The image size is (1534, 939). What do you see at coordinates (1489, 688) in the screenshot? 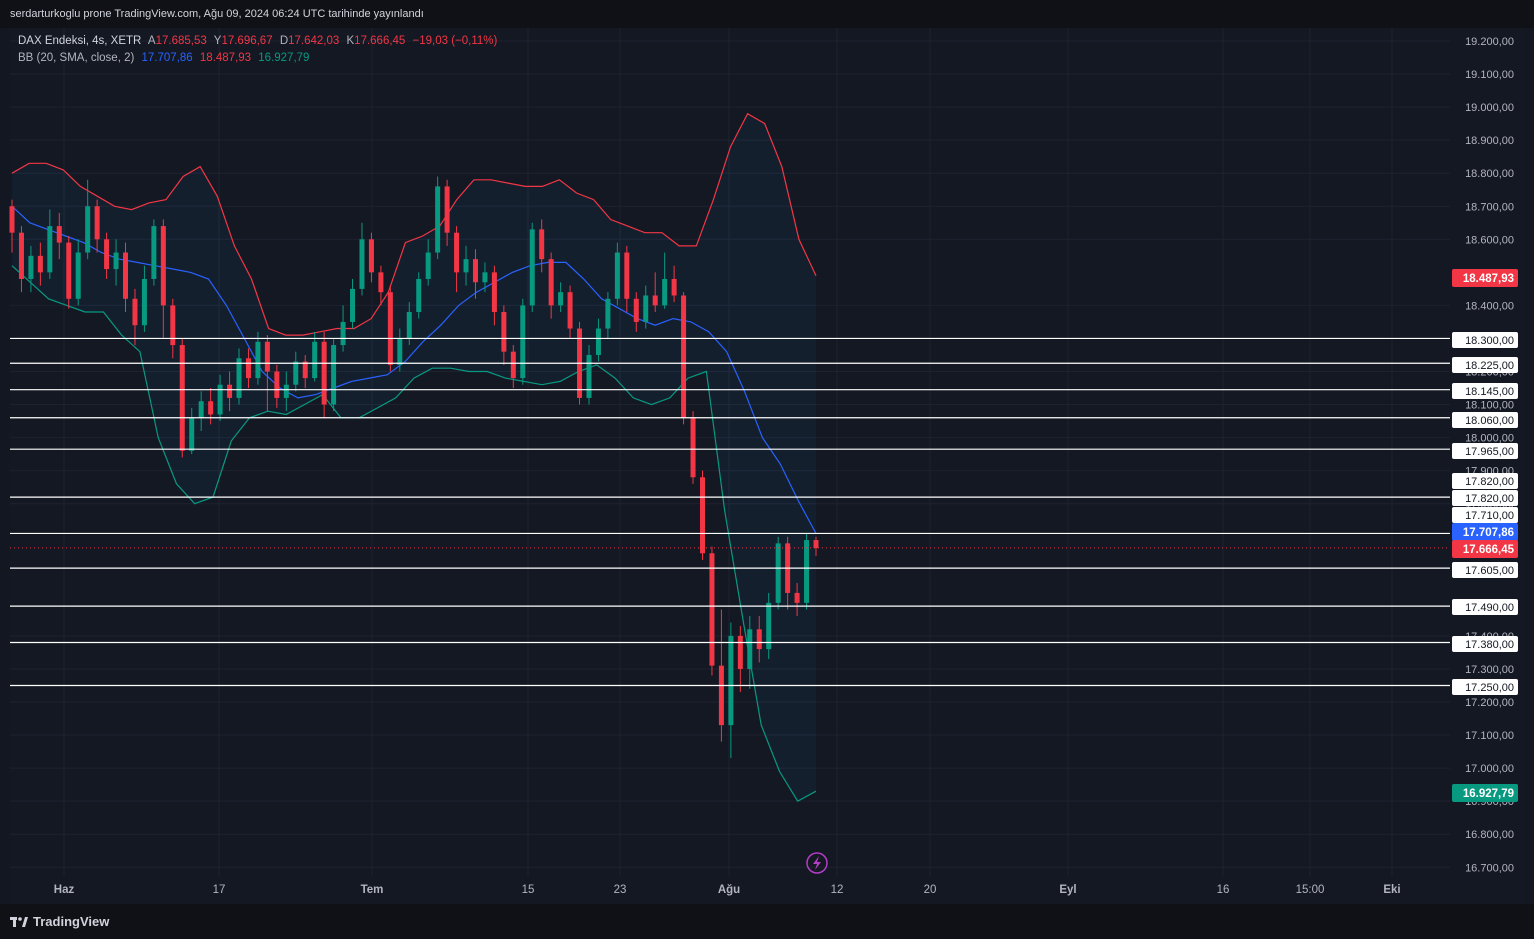
I see `level-label: 17.250,00` at bounding box center [1489, 688].